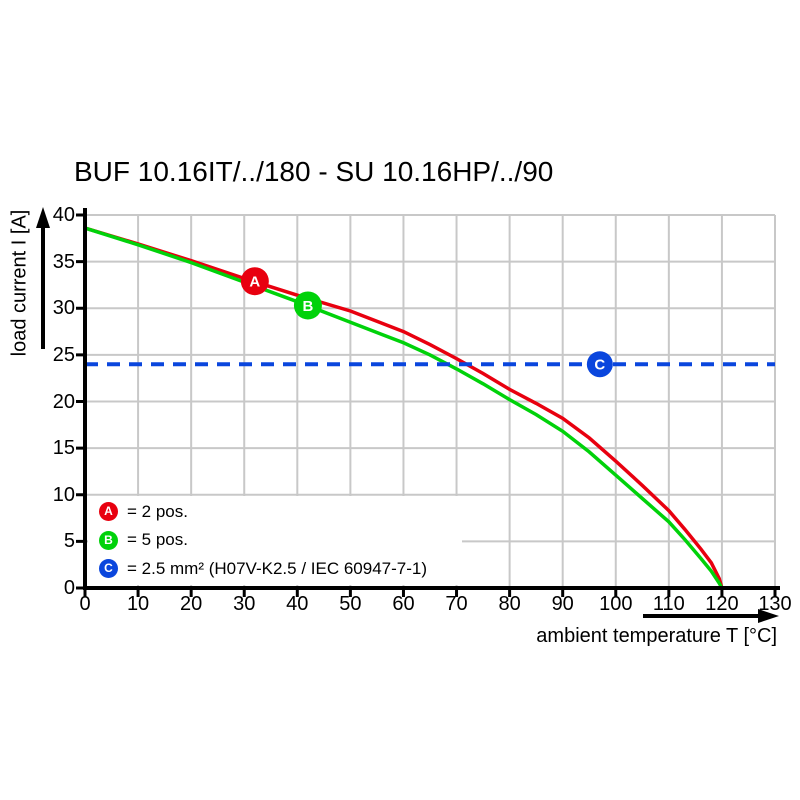 The height and width of the screenshot is (800, 800). I want to click on chart-title: BUF 10.16IT/../180 - SU 10.16HP/../90, so click(314, 171).